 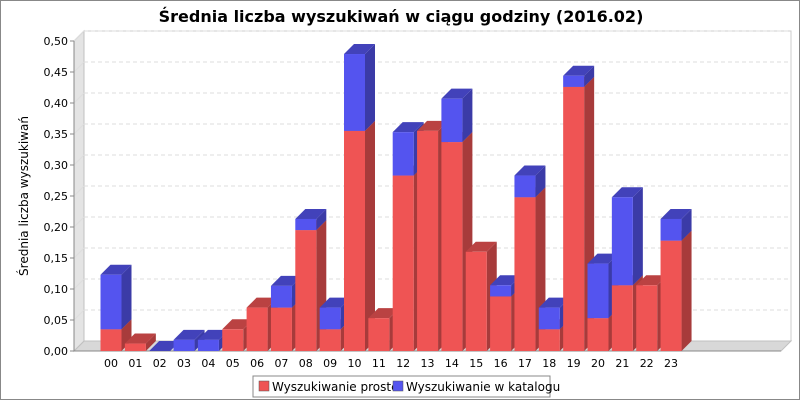 What do you see at coordinates (135, 363) in the screenshot?
I see `x-tick-label: 01` at bounding box center [135, 363].